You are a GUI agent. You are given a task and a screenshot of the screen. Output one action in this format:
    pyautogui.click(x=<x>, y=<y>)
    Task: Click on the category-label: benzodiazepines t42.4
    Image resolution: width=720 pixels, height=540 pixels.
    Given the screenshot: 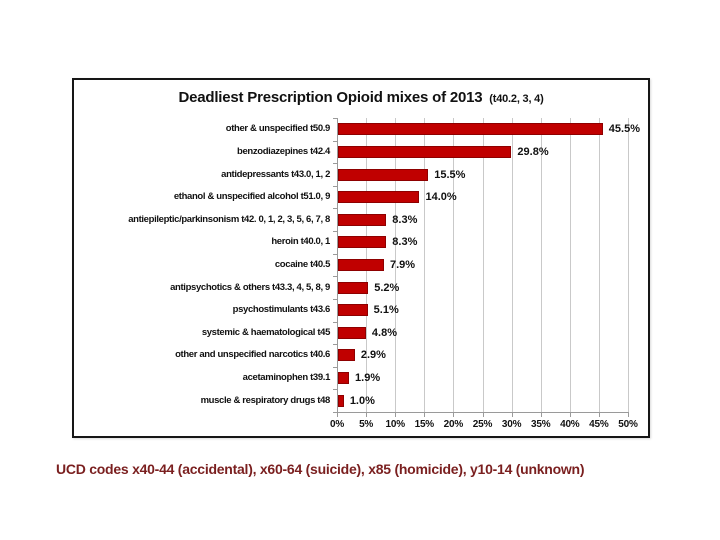 What is the action you would take?
    pyautogui.click(x=283, y=151)
    